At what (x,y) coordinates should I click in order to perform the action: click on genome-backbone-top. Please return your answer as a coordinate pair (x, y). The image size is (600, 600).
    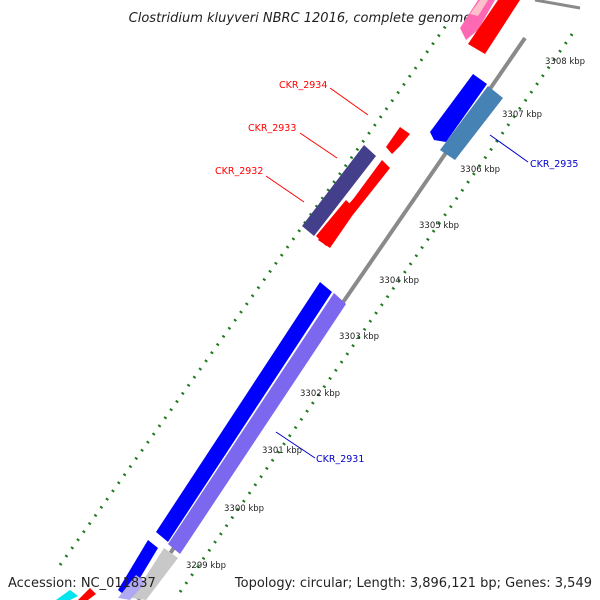
    Looking at the image, I should click on (557, 5).